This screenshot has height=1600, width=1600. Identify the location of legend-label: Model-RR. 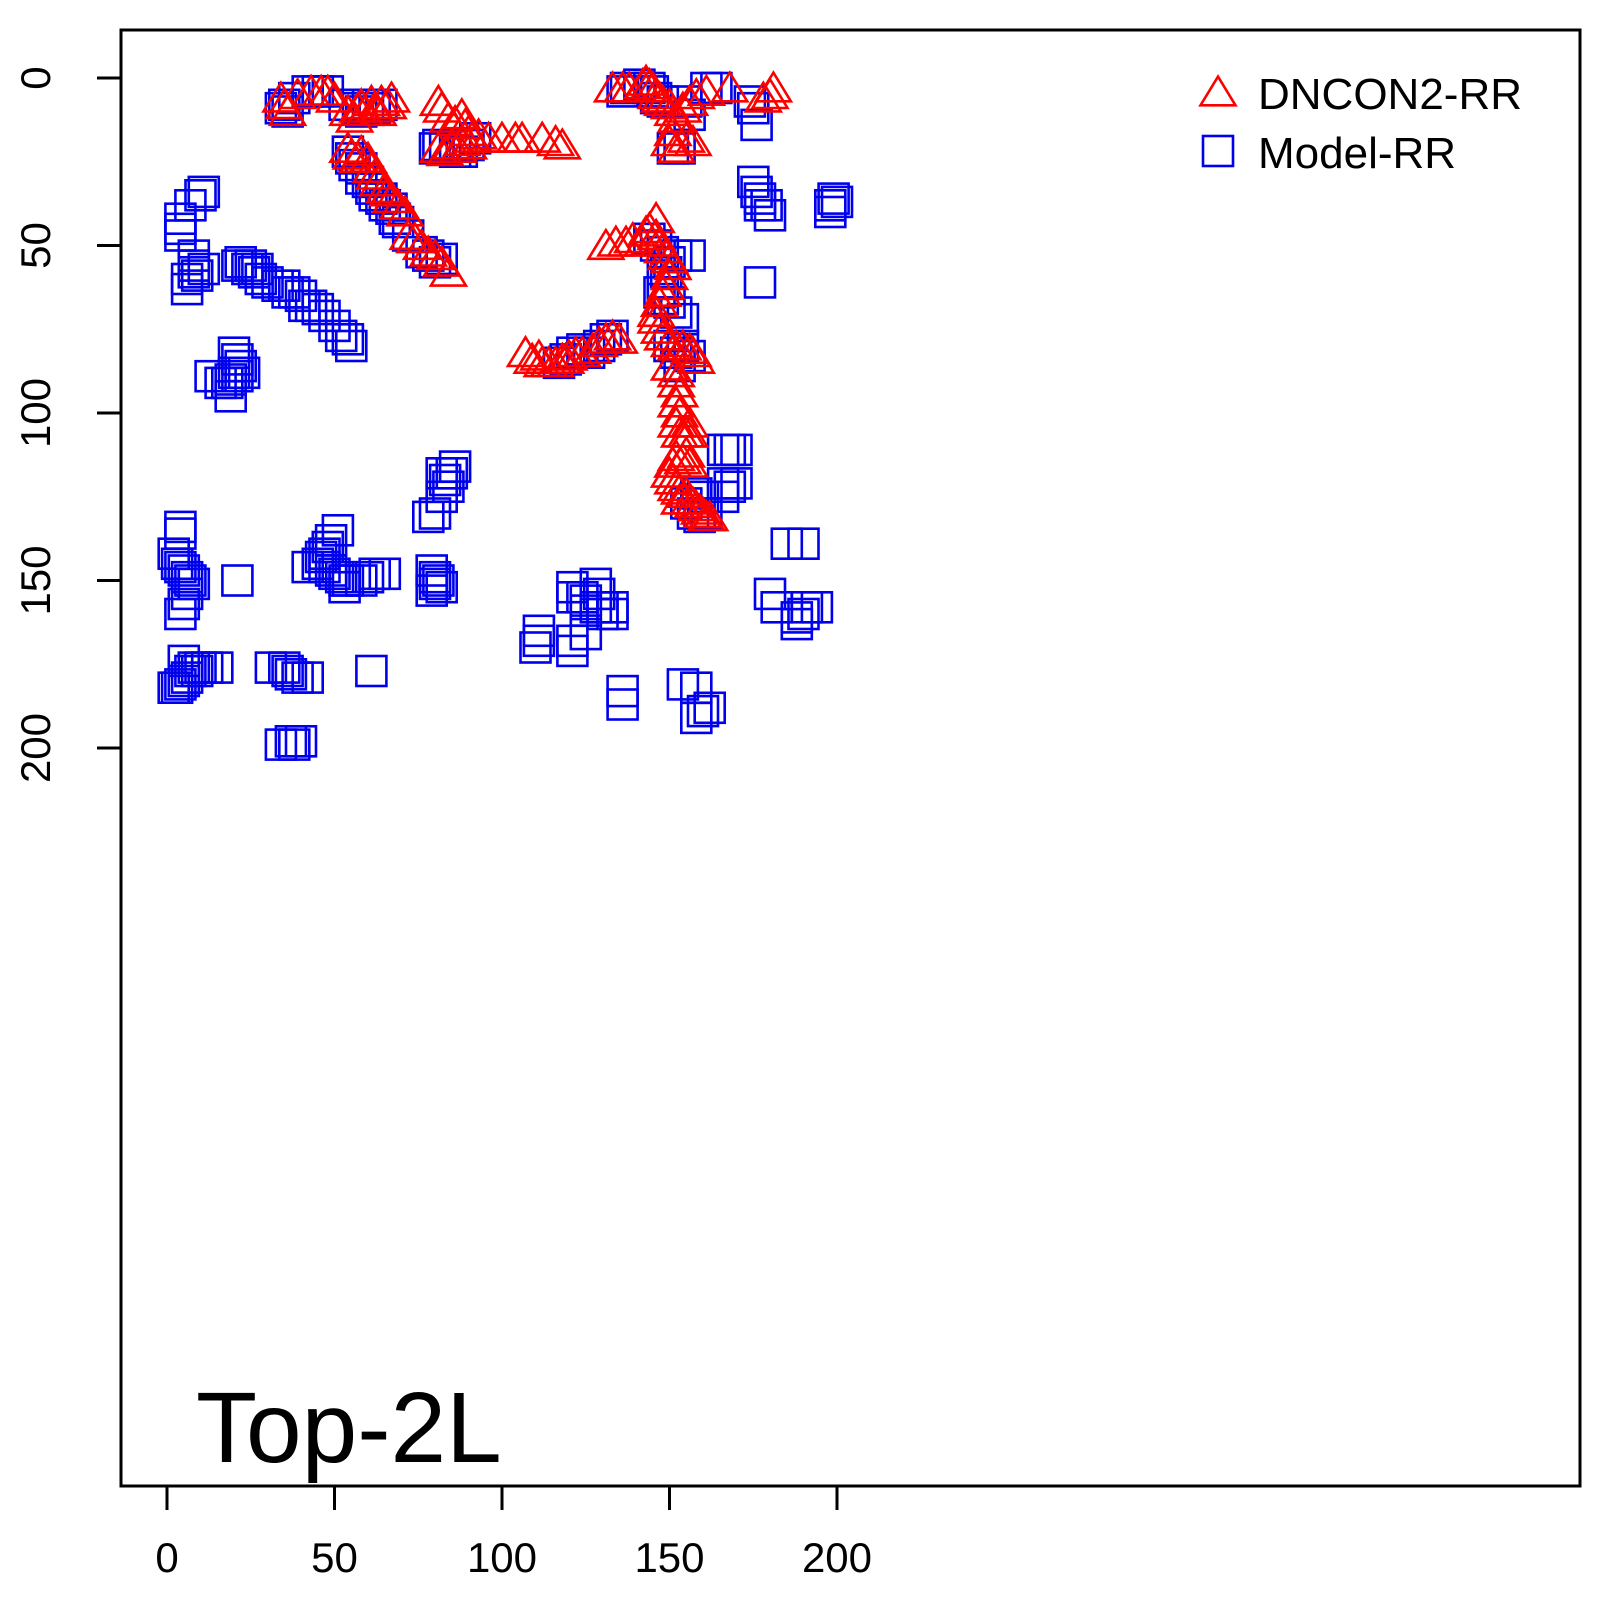
(1357, 153).